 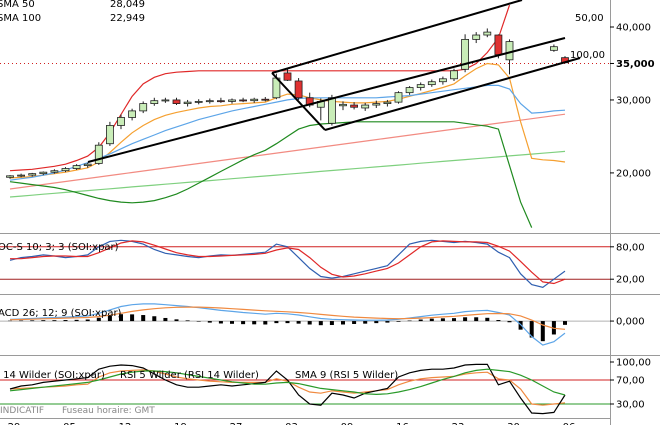 What do you see at coordinates (14, 423) in the screenshot?
I see `x-tick-label: 29` at bounding box center [14, 423].